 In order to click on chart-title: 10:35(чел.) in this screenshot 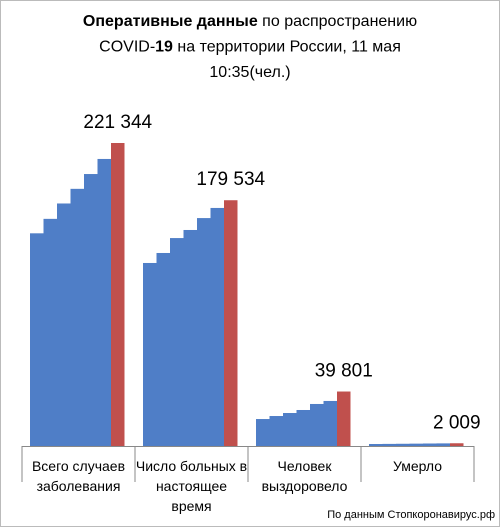, I will do `click(249, 72)`.